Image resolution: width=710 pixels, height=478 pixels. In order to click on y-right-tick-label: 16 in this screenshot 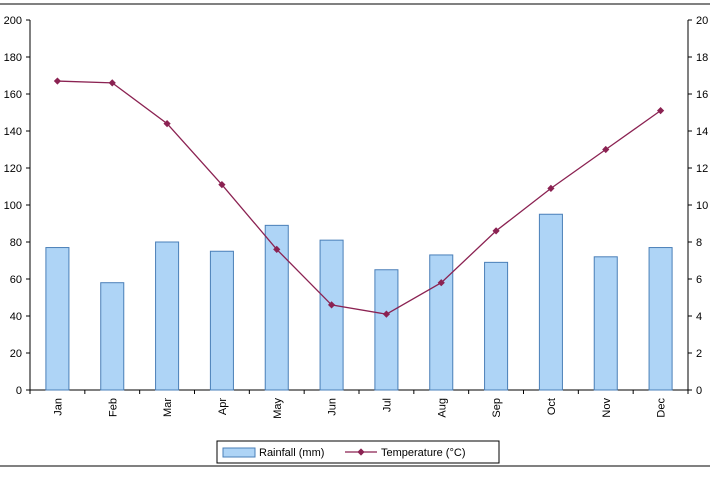, I will do `click(702, 95)`.